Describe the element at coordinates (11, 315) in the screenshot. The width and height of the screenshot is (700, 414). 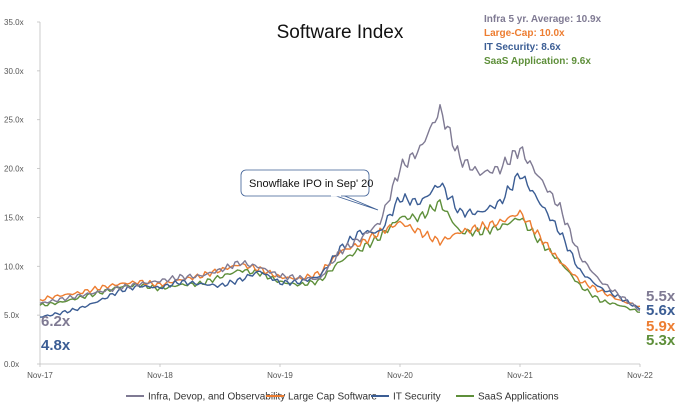
I see `y-tick-label: 5.0x` at that location.